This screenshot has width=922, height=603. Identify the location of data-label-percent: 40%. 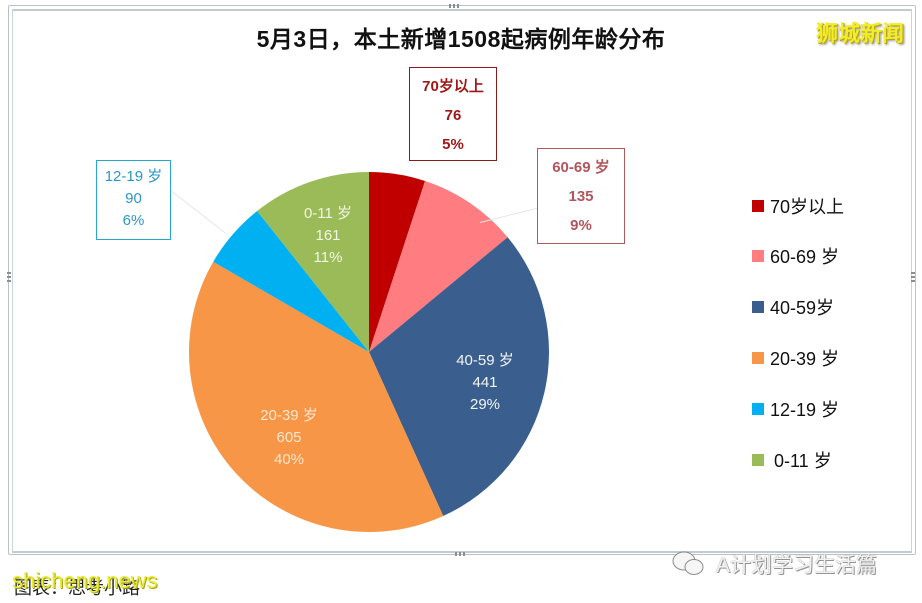
(289, 459).